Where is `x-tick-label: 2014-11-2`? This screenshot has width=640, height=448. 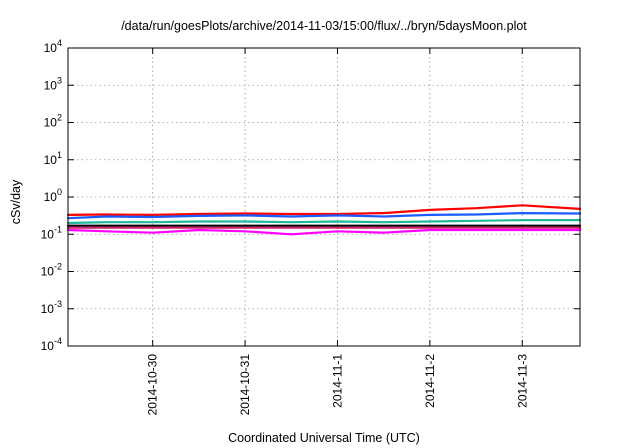 x-tick-label: 2014-11-2 is located at coordinates (430, 381).